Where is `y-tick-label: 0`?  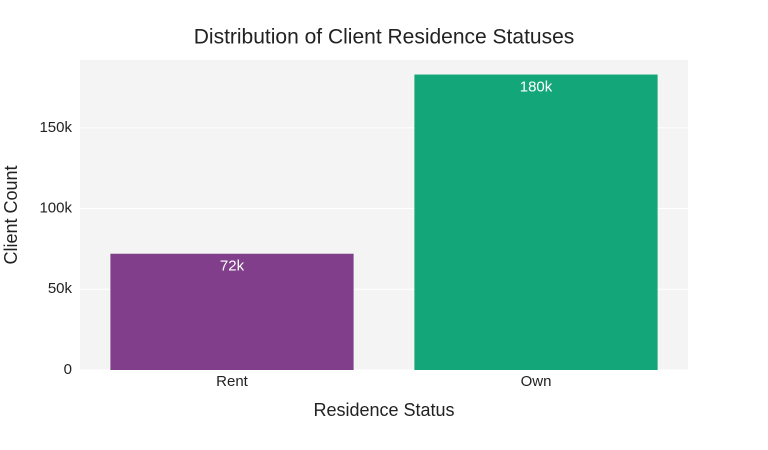
y-tick-label: 0 is located at coordinates (68, 369).